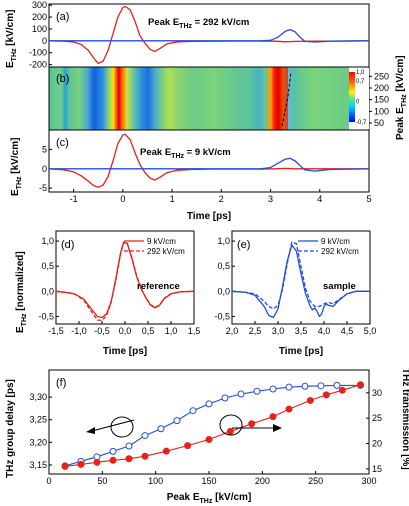 This screenshot has height=506, width=409. What do you see at coordinates (125, 351) in the screenshot?
I see `panel-d-xlabel: Time [ps]` at bounding box center [125, 351].